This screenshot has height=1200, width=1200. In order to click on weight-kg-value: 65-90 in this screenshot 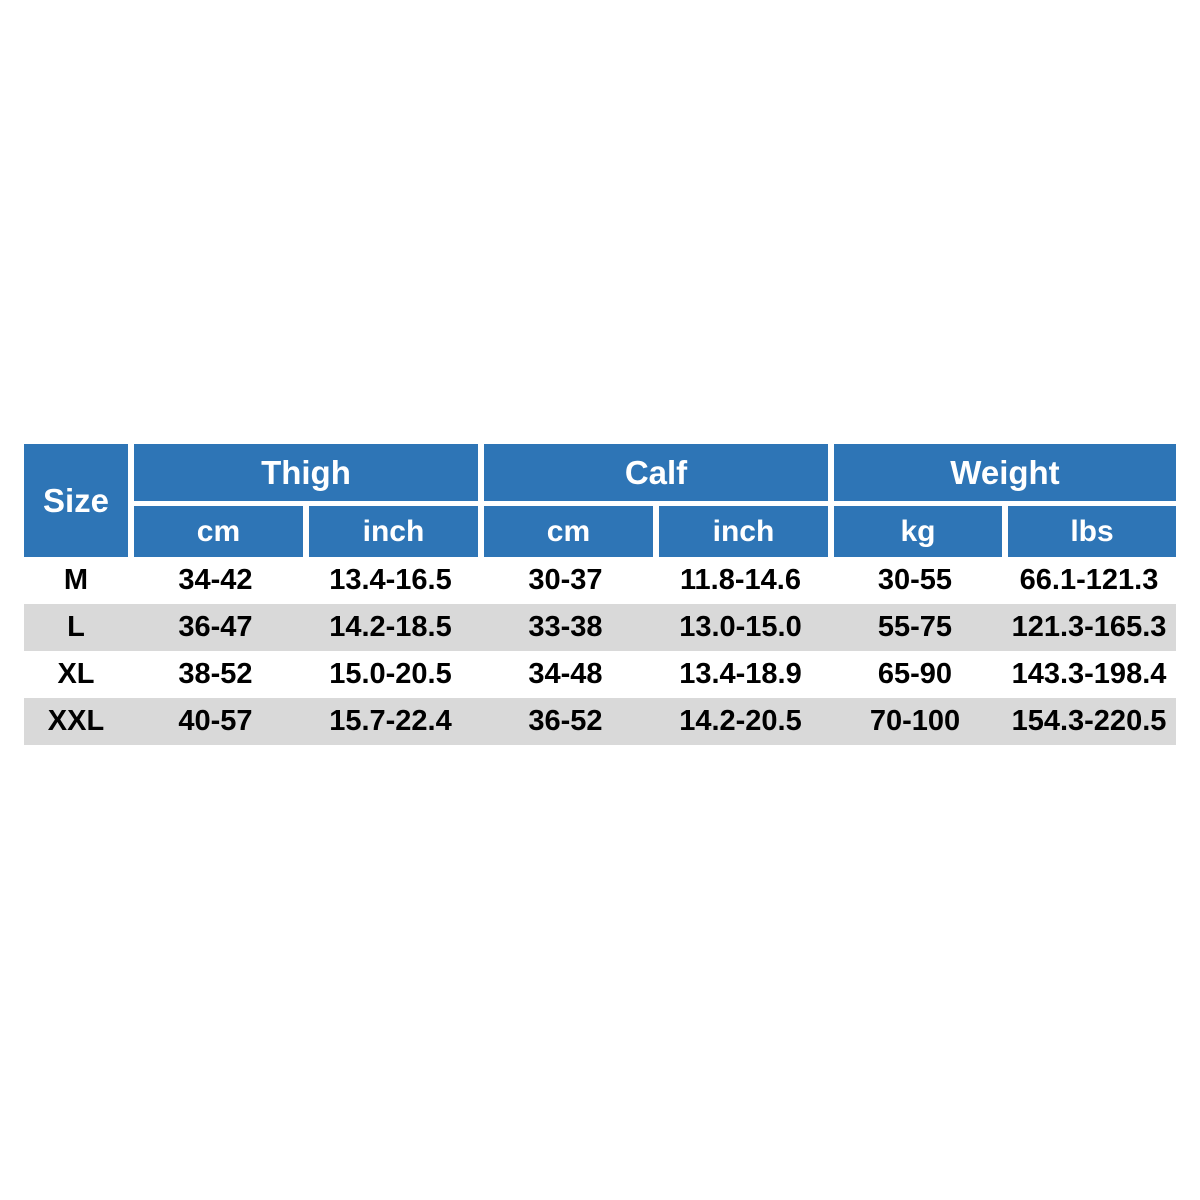, I will do `click(915, 674)`.